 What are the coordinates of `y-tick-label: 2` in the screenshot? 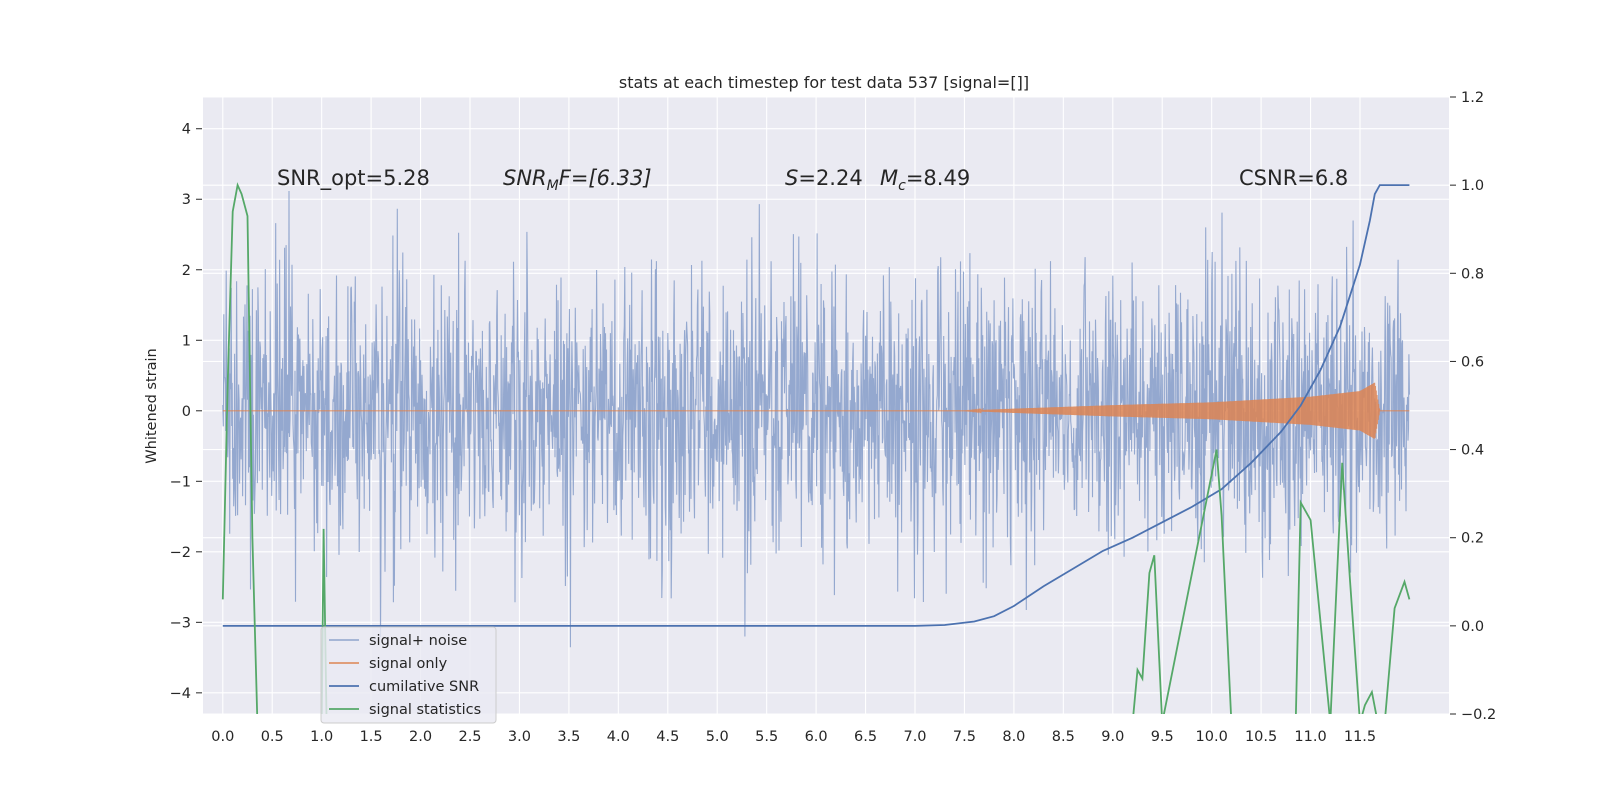 It's located at (186, 271).